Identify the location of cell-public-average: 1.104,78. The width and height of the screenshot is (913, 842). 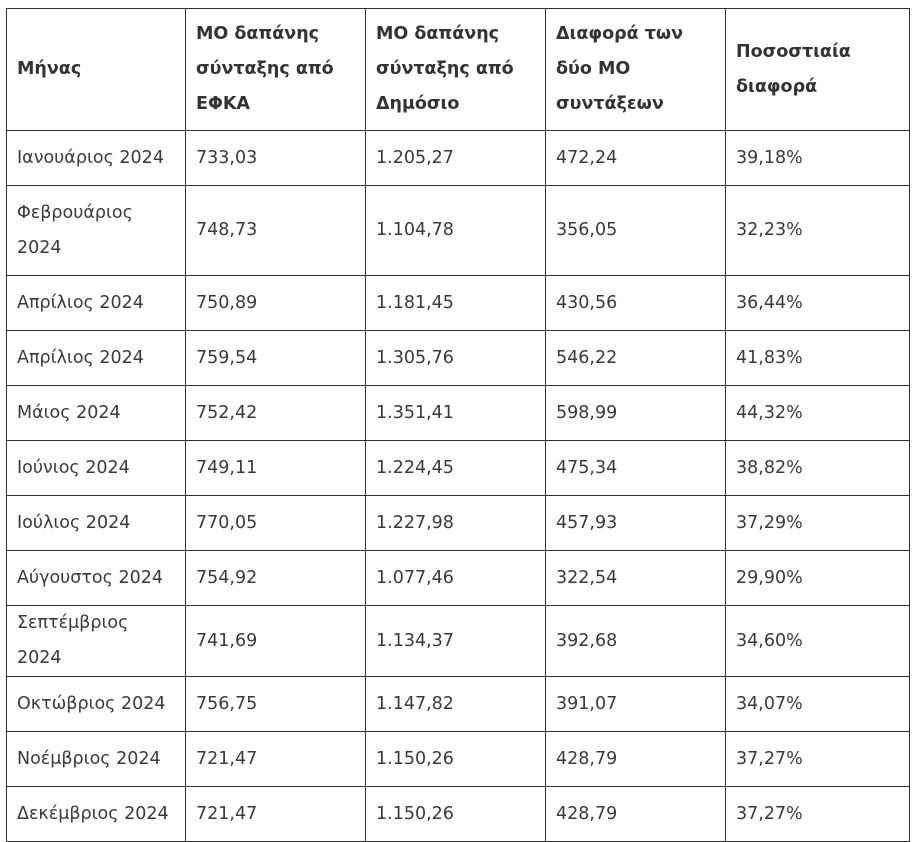
(455, 230).